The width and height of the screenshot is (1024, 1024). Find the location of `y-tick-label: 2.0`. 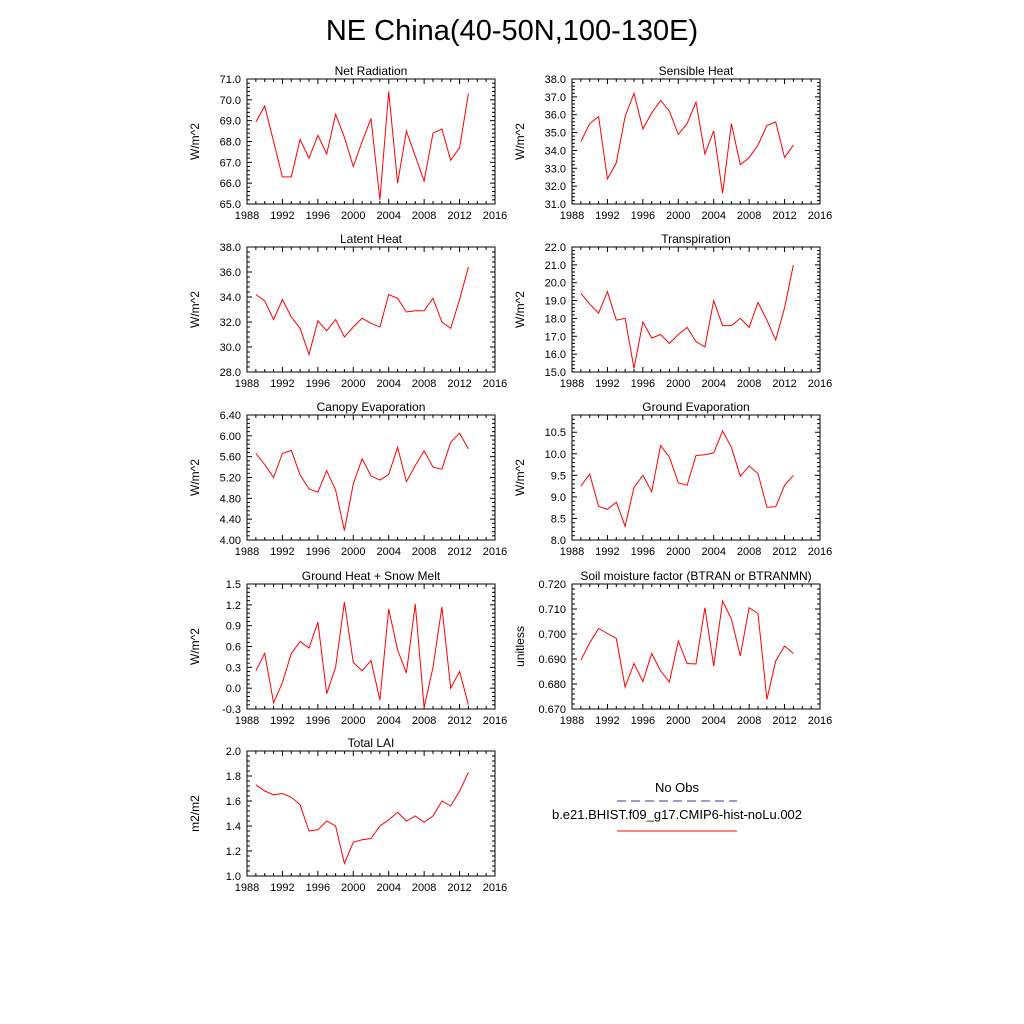

y-tick-label: 2.0 is located at coordinates (233, 752).